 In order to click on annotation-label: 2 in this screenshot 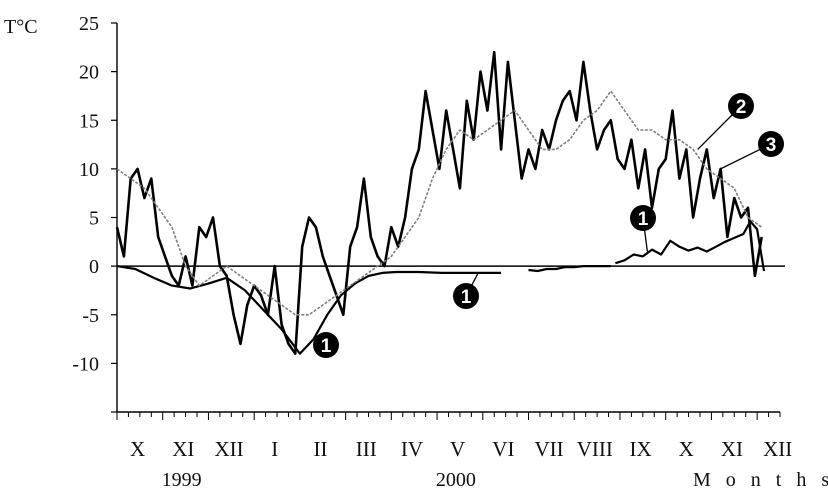, I will do `click(741, 107)`.